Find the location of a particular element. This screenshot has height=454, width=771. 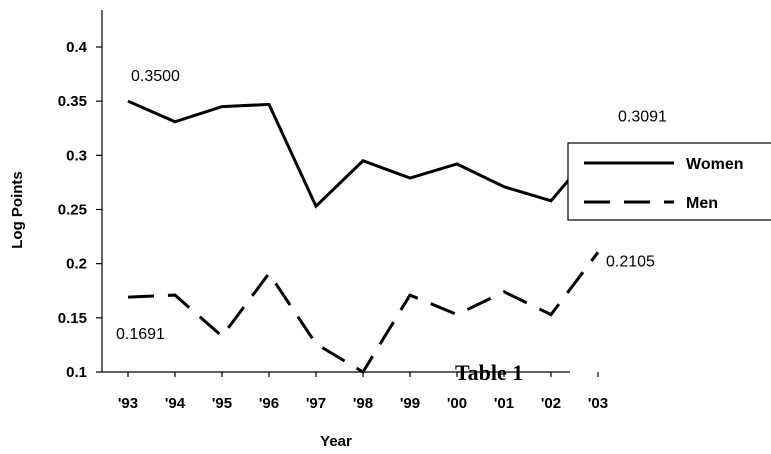

x-axis-title: Year is located at coordinates (336, 441).